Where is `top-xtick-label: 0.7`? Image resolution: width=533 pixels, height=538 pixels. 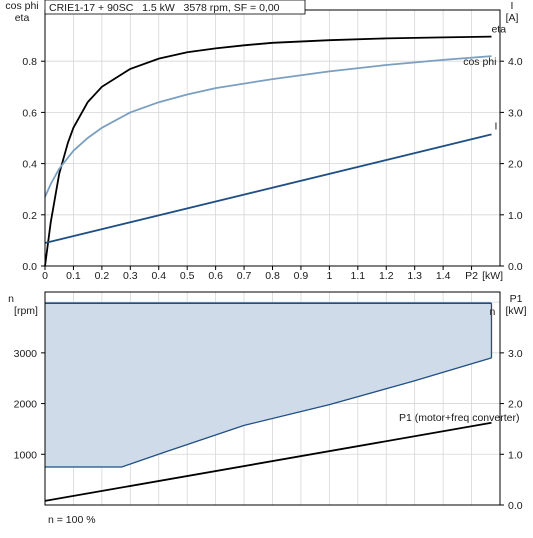
top-xtick-label: 0.7 is located at coordinates (244, 276).